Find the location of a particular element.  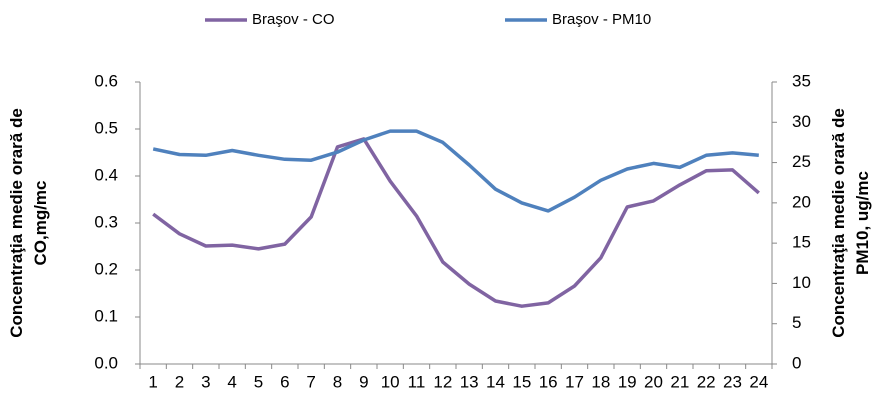

x-tick-label: 11 is located at coordinates (417, 381).